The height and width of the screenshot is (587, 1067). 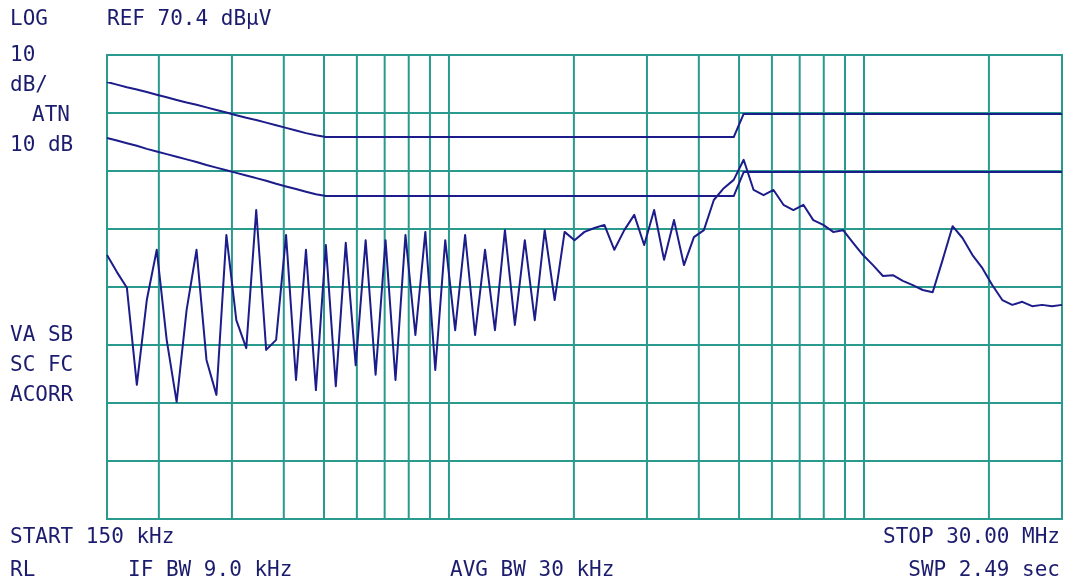 I want to click on text: STOP 30.00 MHz, so click(x=971, y=536).